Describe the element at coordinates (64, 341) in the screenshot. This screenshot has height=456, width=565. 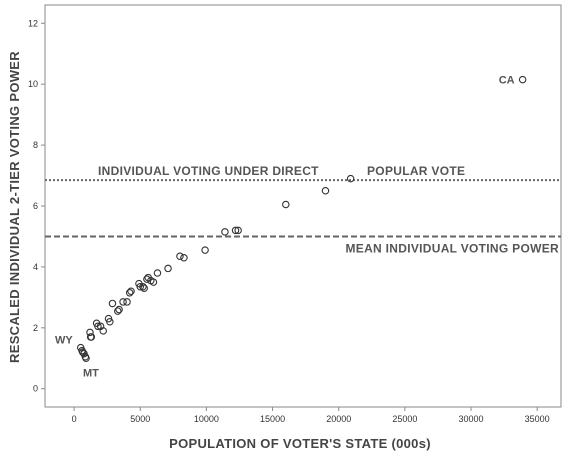
I see `point-label: WY` at that location.